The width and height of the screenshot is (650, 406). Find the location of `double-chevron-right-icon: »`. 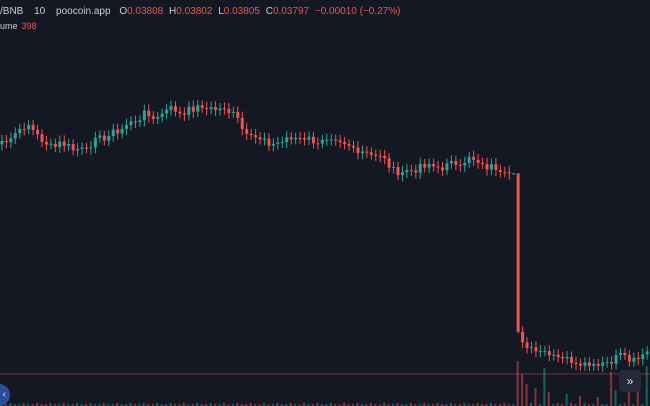

double-chevron-right-icon: » is located at coordinates (630, 381).